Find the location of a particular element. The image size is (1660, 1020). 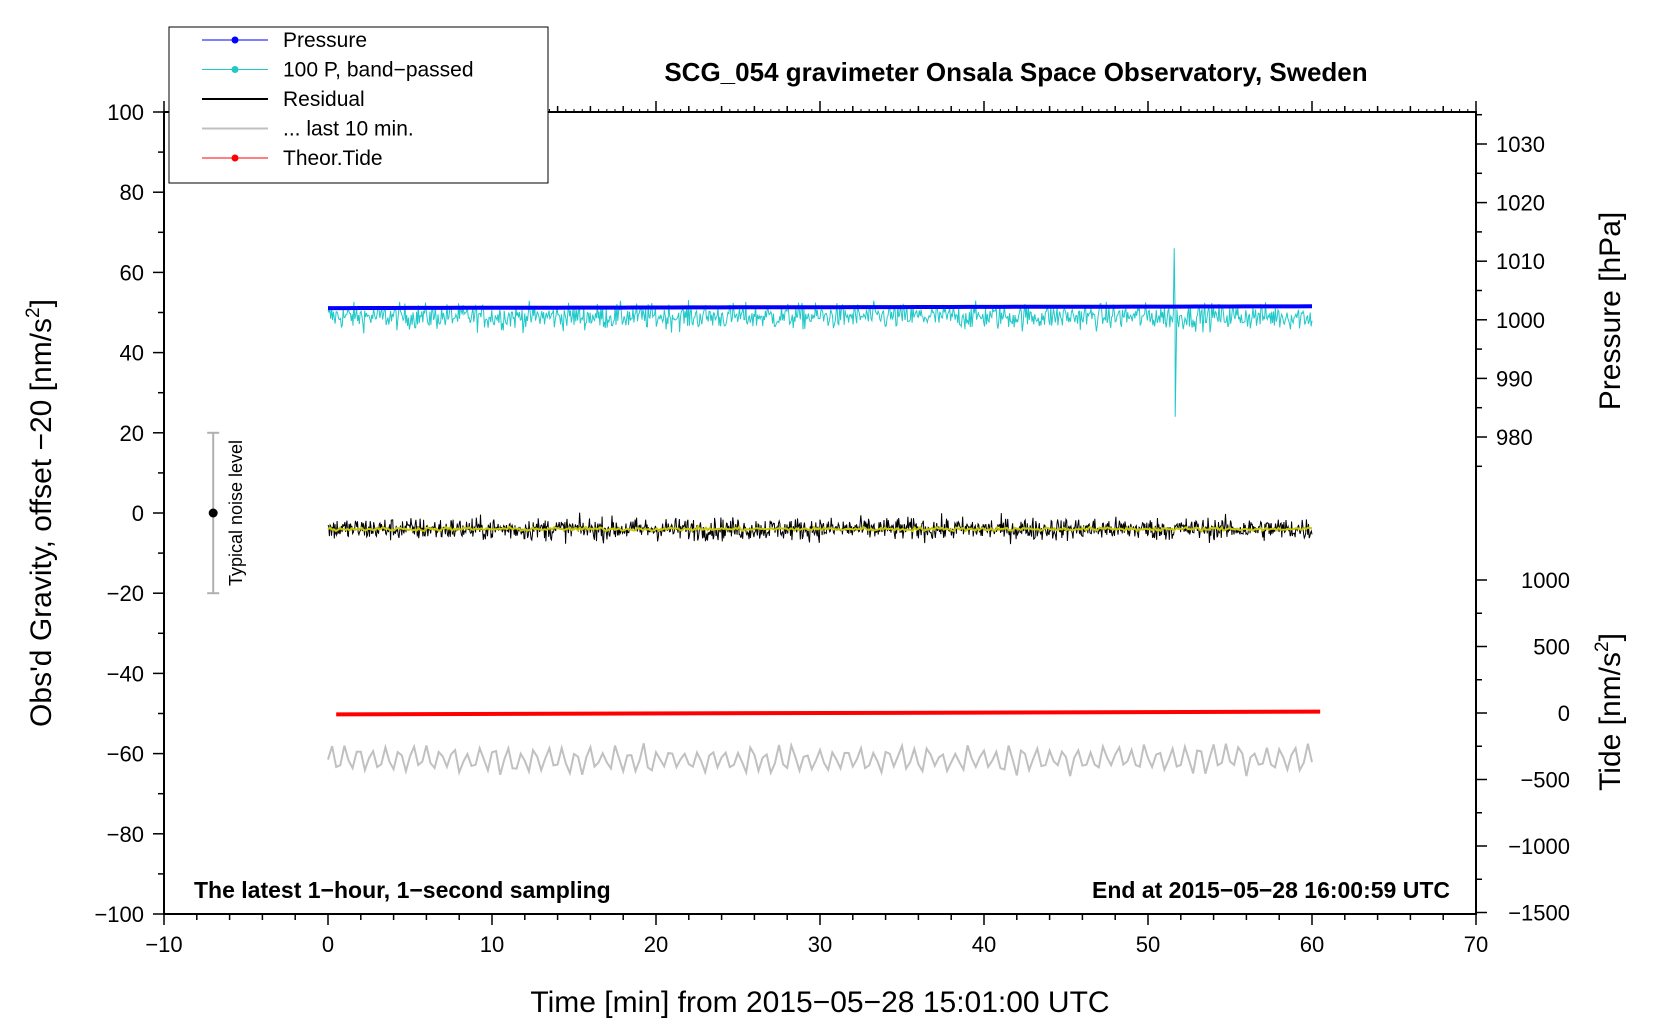

tide-axis-title-sup: 2 is located at coordinates (1602, 646).